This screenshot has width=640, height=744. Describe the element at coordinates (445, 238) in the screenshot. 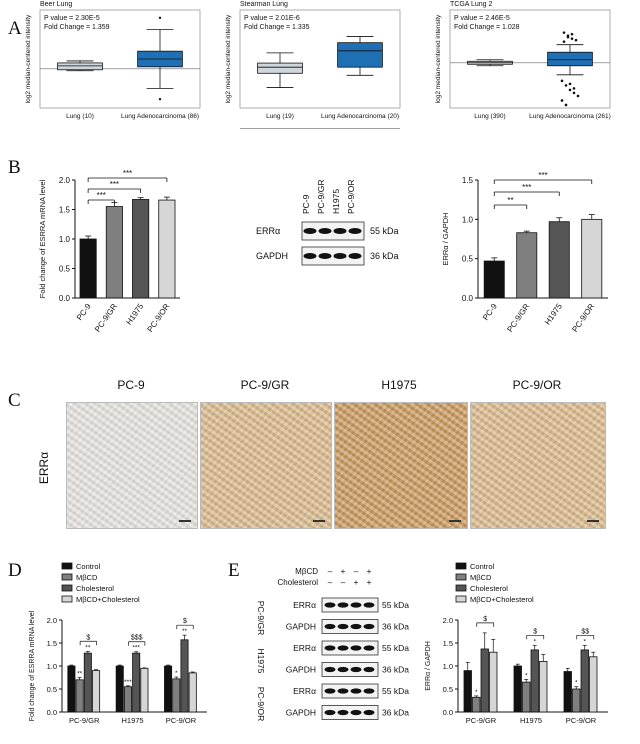

I see `y-axis-label: ERRα / GAPDH` at that location.